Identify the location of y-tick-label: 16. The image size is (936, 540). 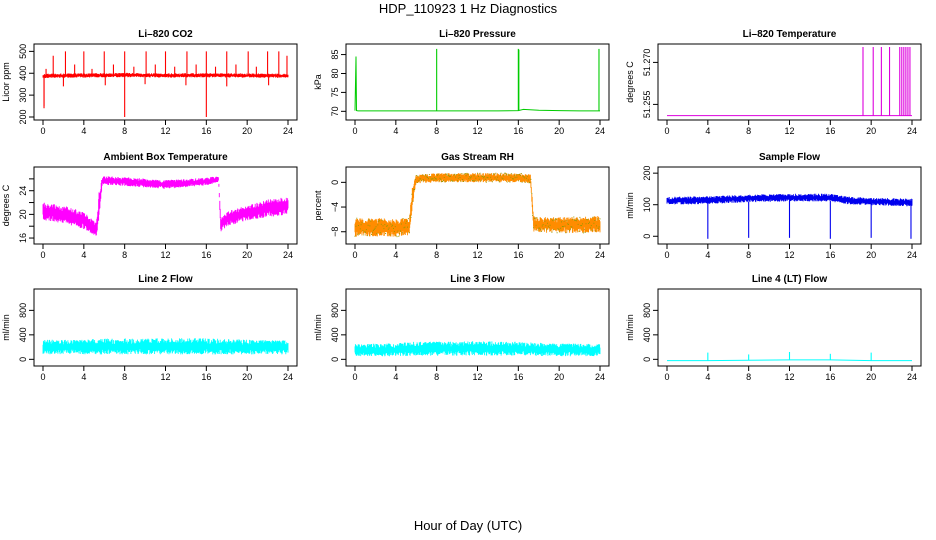
(23, 238).